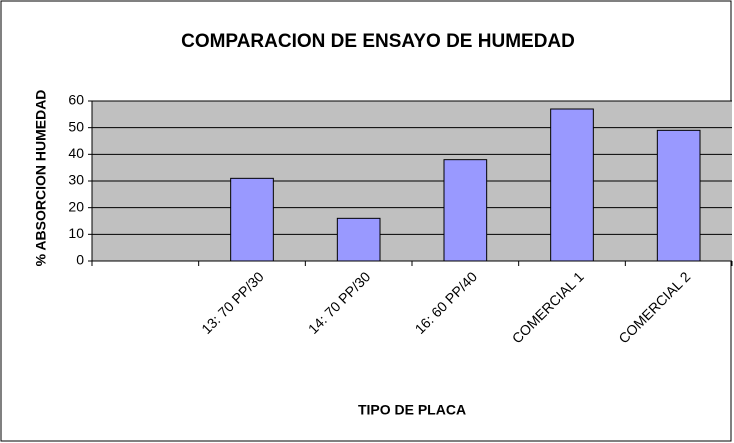 The image size is (734, 443). What do you see at coordinates (412, 410) in the screenshot?
I see `x-axis-title: TIPO DE PLACA` at bounding box center [412, 410].